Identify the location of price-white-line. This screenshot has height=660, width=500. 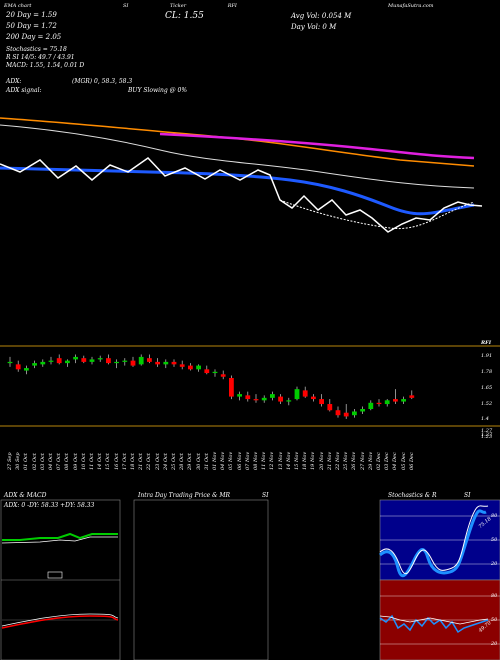
(241, 195).